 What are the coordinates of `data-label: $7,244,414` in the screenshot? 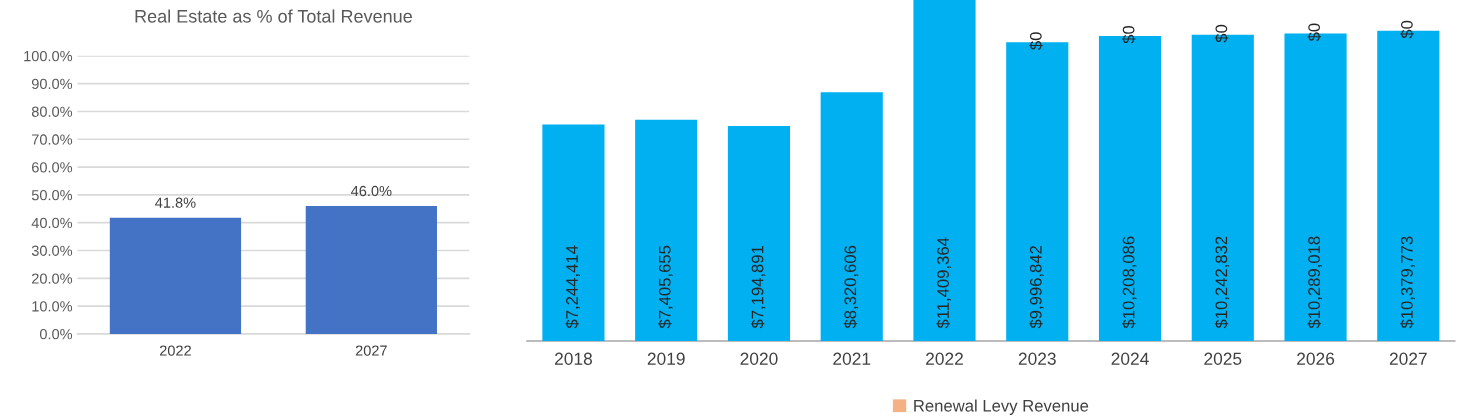 It's located at (572, 287).